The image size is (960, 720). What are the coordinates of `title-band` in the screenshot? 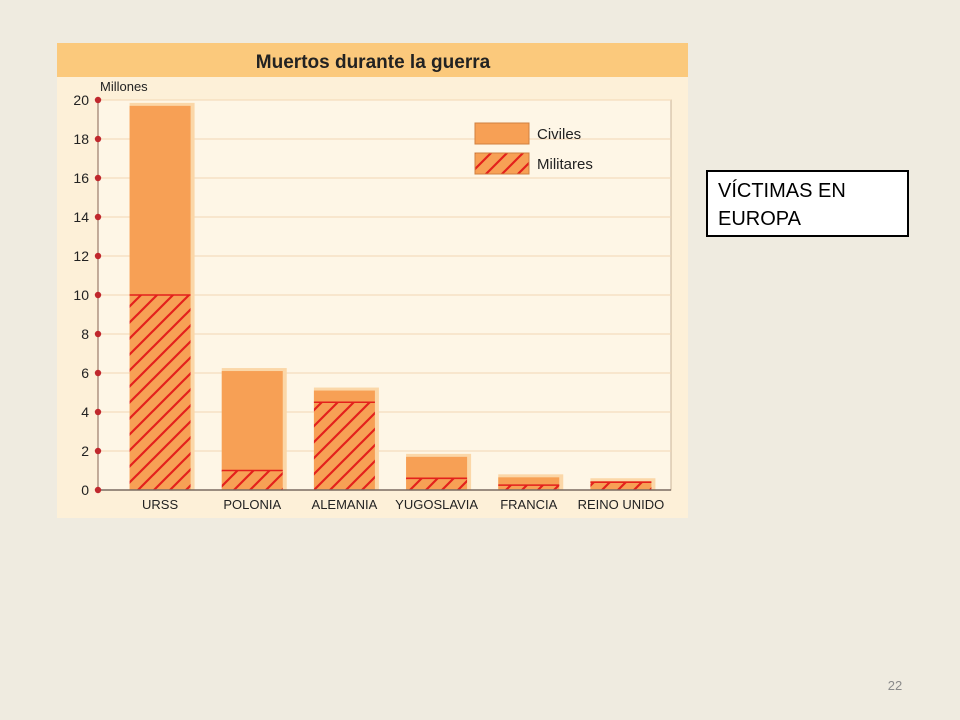 It's located at (372, 60).